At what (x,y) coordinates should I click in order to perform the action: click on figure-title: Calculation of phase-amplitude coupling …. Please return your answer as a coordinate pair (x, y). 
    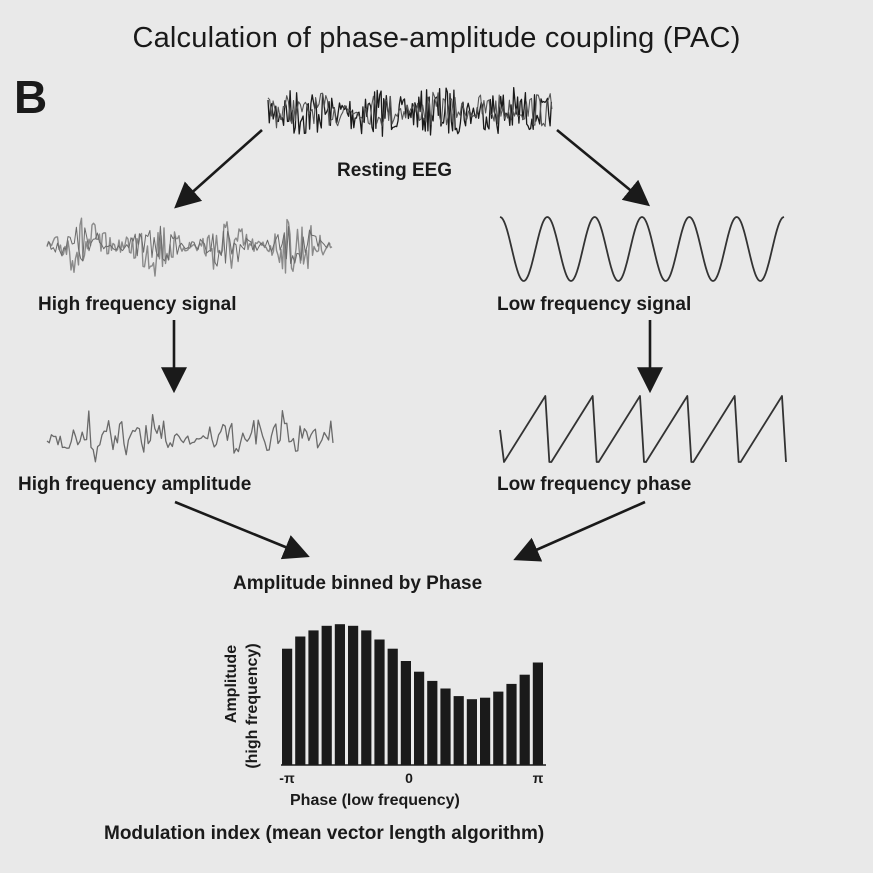
    Looking at the image, I should click on (436, 38).